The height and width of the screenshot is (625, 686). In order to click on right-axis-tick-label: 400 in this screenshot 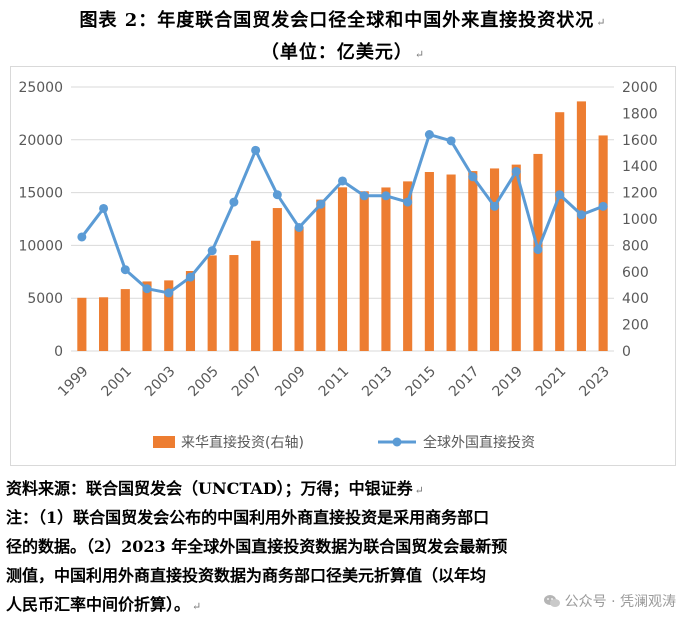, I will do `click(635, 299)`.